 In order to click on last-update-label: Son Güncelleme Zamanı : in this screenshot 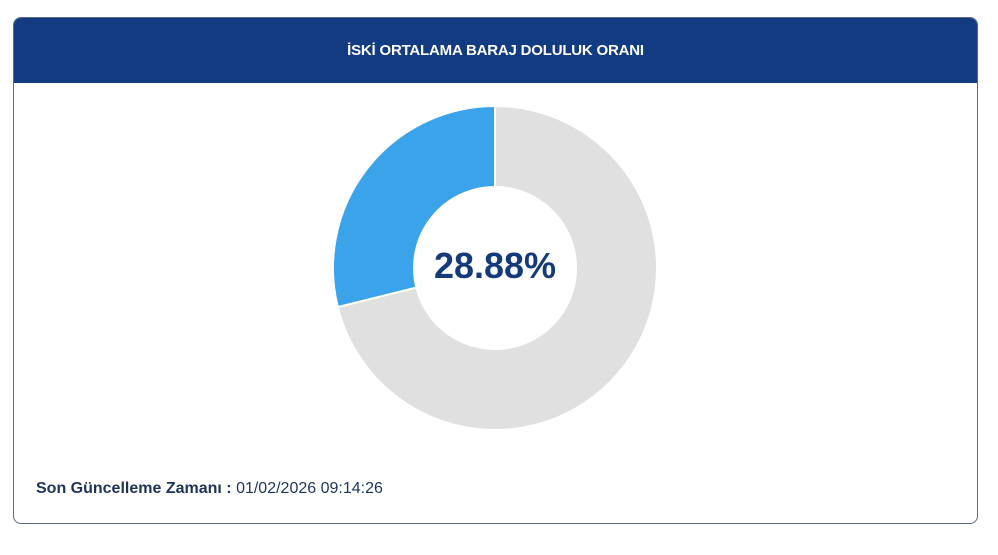, I will do `click(134, 488)`.